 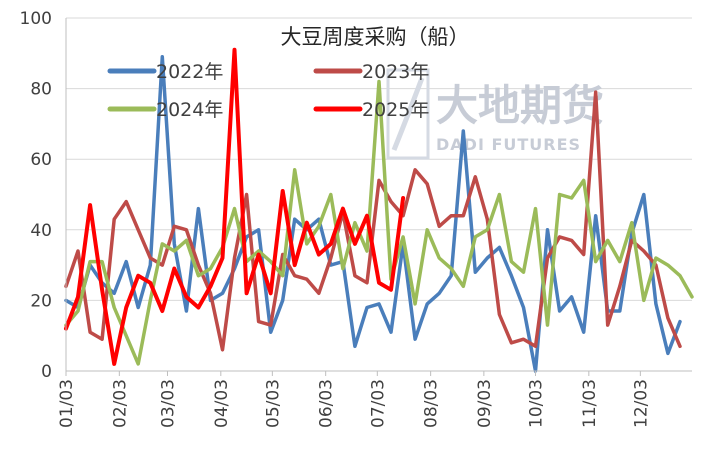 What do you see at coordinates (273, 403) in the screenshot?
I see `x-tick-label: 05/03` at bounding box center [273, 403].